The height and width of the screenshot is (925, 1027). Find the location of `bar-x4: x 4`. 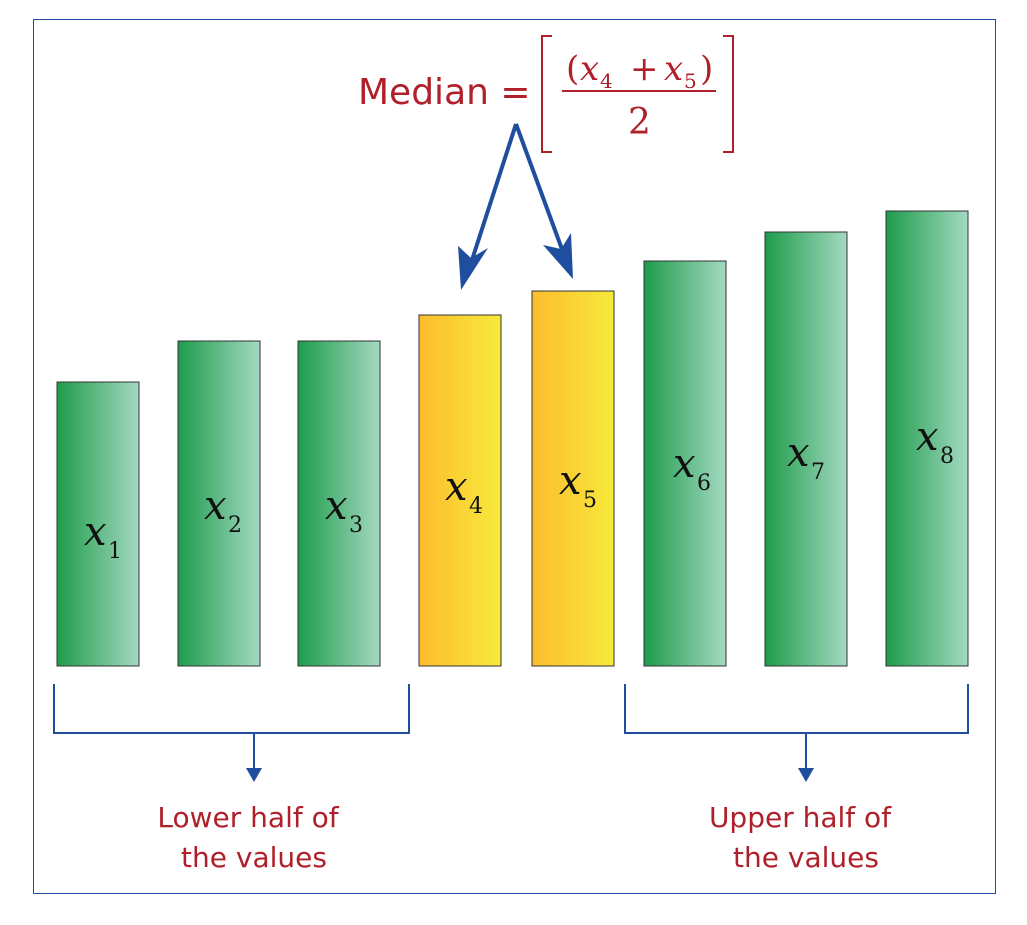

bar-x4: x 4 is located at coordinates (460, 490).